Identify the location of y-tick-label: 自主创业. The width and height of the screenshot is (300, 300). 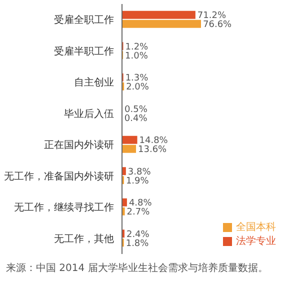
(94, 82).